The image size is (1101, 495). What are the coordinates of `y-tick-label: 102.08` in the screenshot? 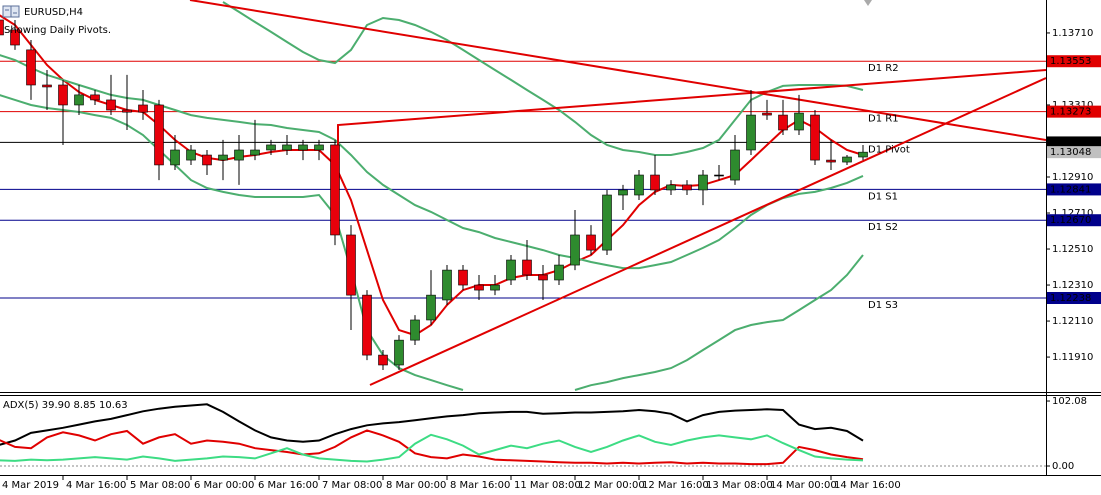 It's located at (1069, 401).